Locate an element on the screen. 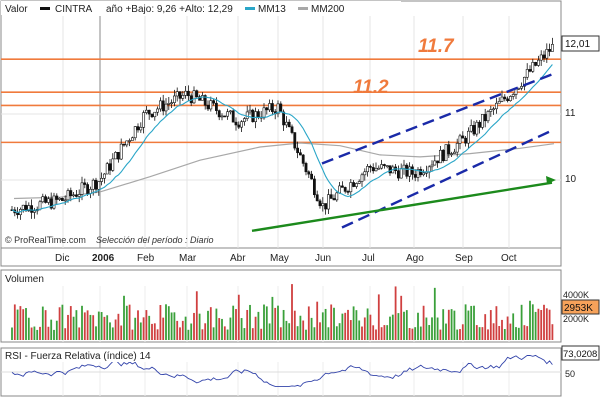 This screenshot has width=600, height=400. watermark: © ProRealTime.com is located at coordinates (45, 240).